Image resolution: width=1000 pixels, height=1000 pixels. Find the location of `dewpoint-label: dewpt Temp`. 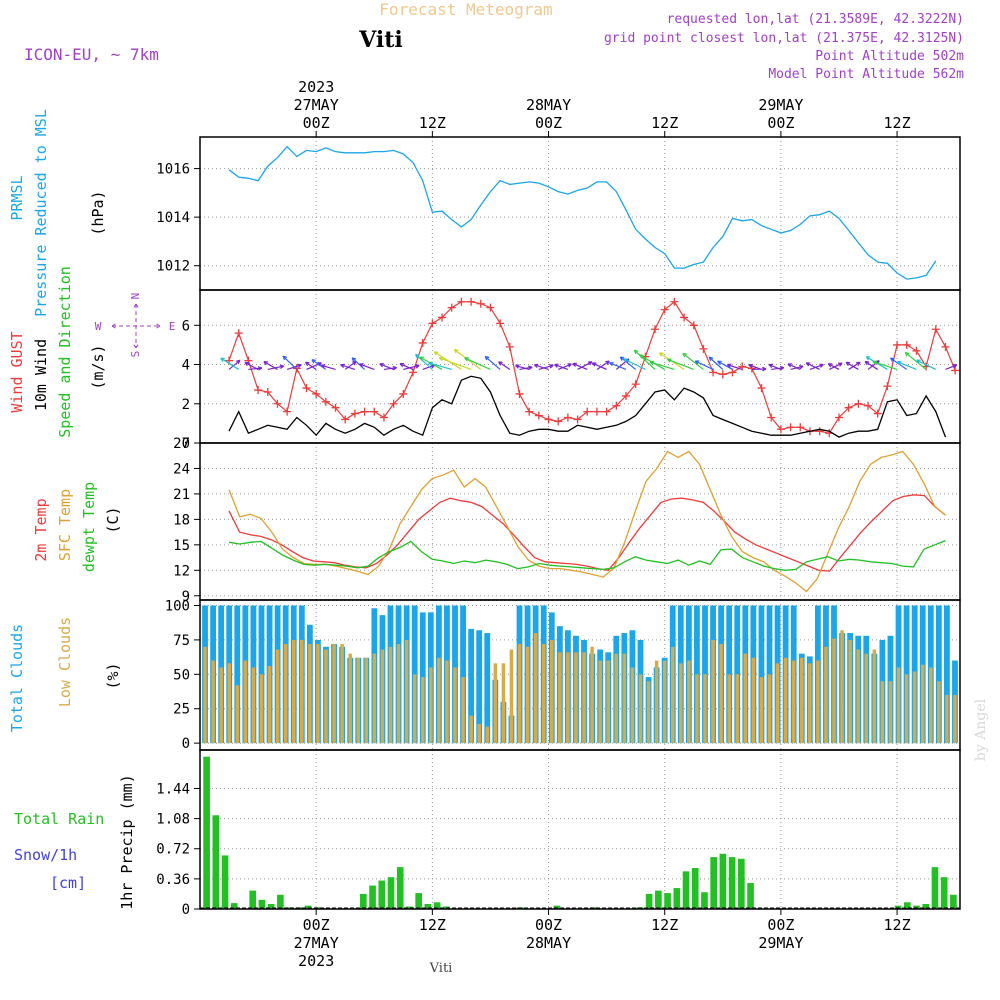

dewpoint-label: dewpt Temp is located at coordinates (89, 527).